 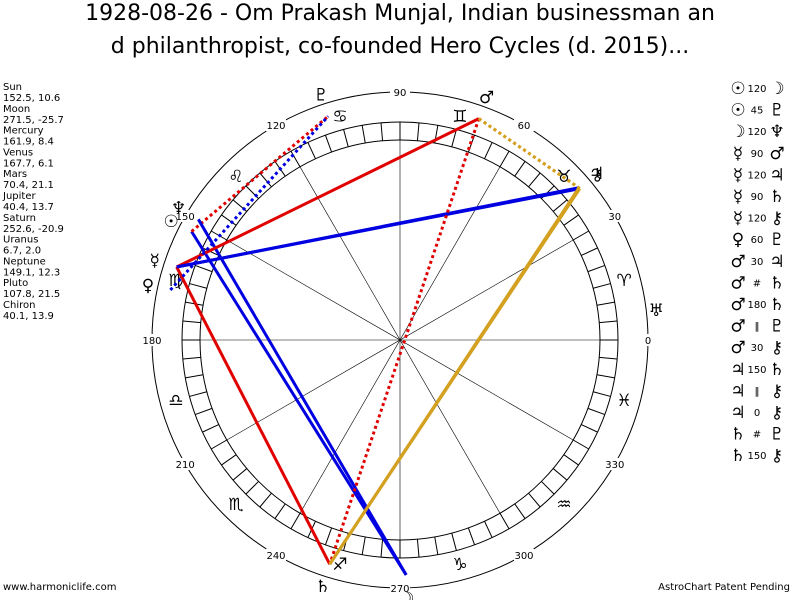 What do you see at coordinates (776, 262) in the screenshot?
I see `aspect-b: ♃` at bounding box center [776, 262].